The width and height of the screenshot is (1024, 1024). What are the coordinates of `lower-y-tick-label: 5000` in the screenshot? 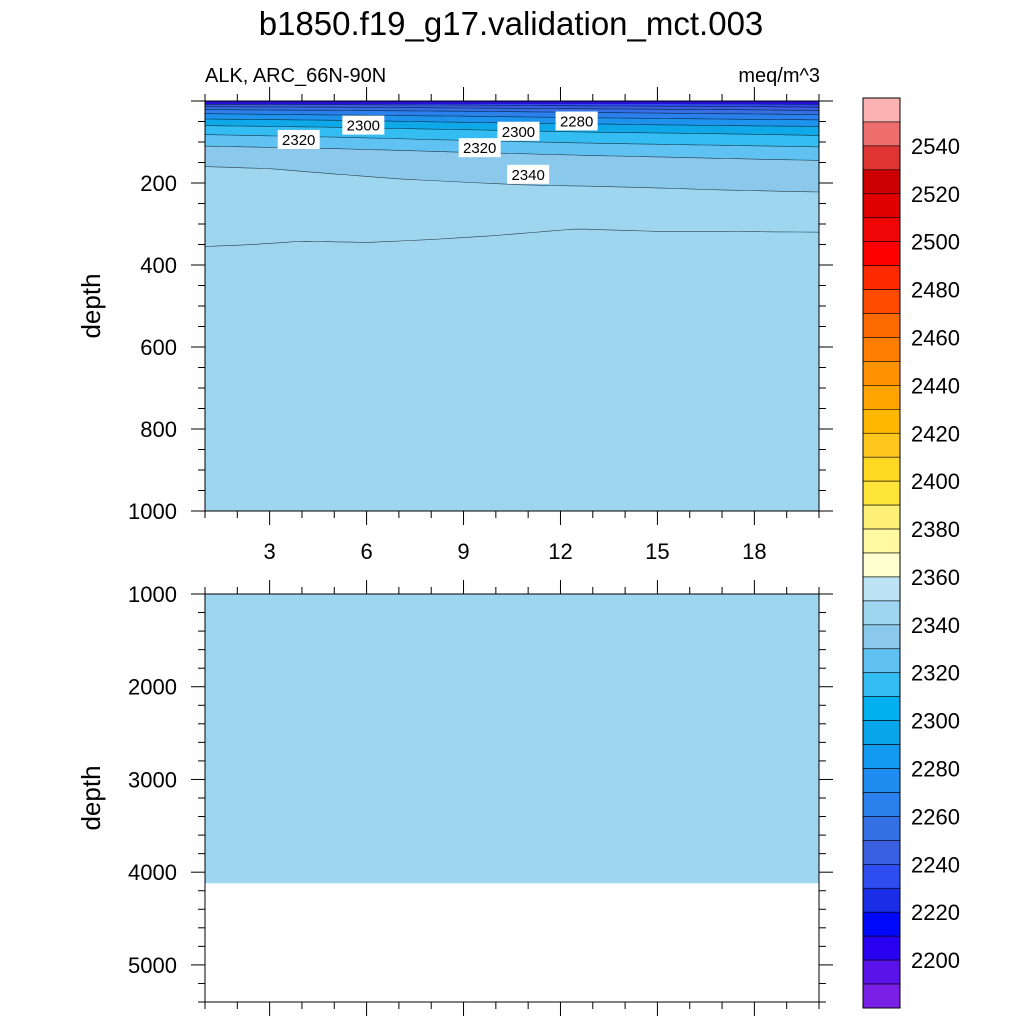 It's located at (152, 965).